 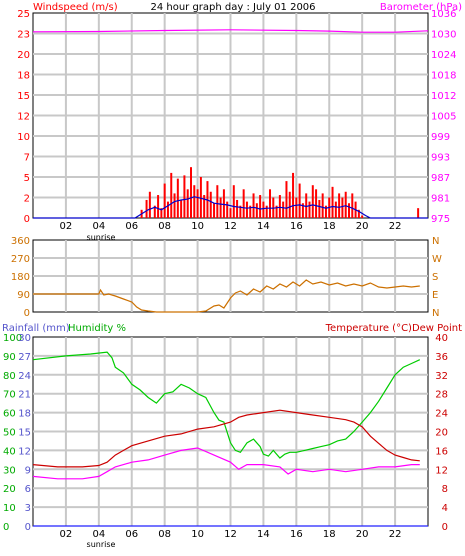 I want to click on baro-tick-label: 1012, so click(x=443, y=96).